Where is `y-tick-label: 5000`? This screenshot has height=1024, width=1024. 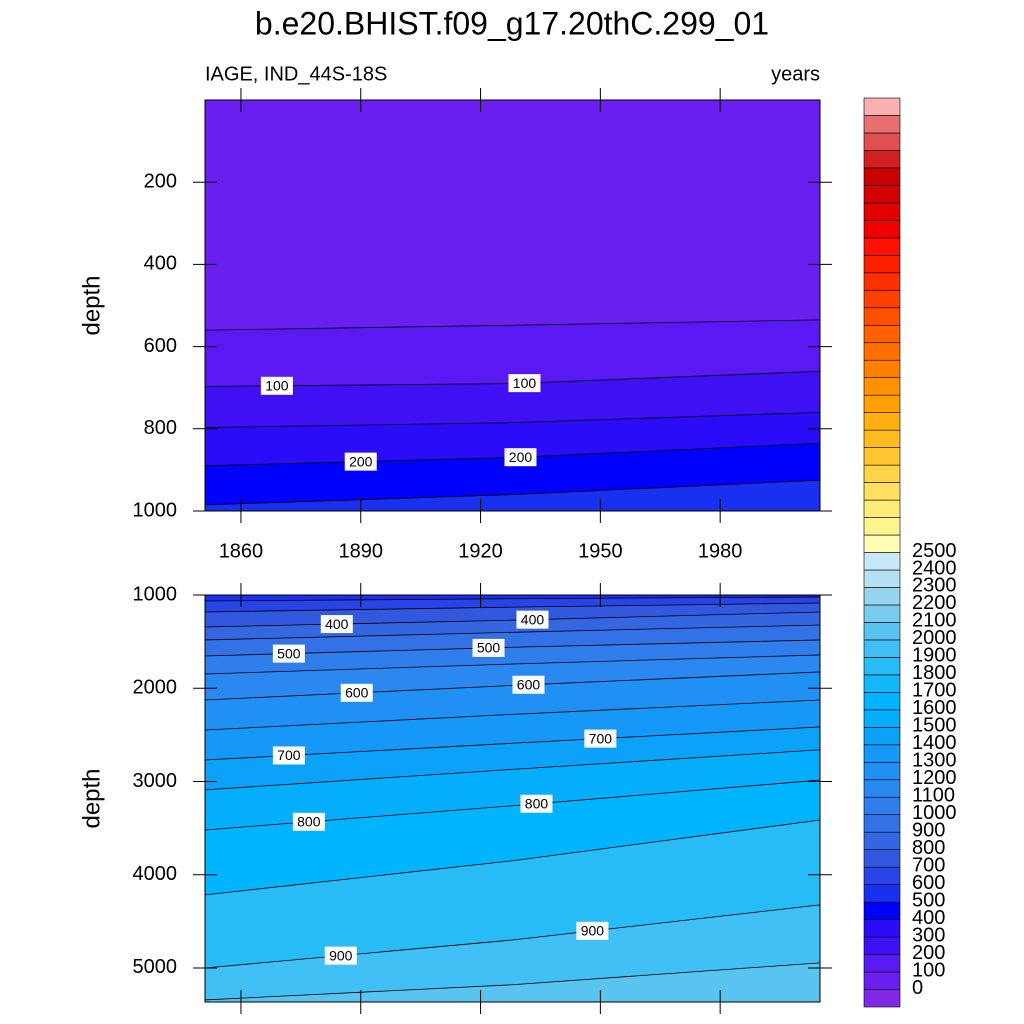
y-tick-label: 5000 is located at coordinates (155, 967).